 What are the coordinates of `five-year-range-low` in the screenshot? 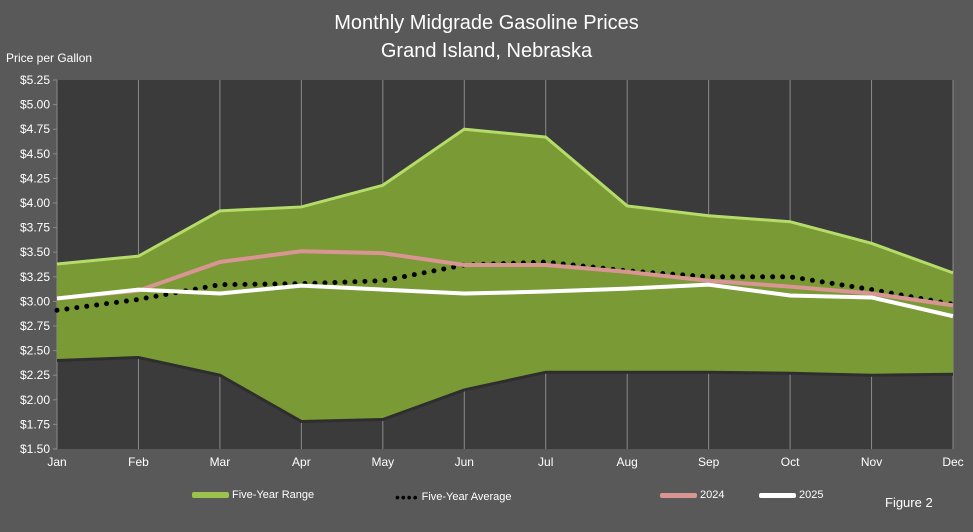 It's located at (505, 389).